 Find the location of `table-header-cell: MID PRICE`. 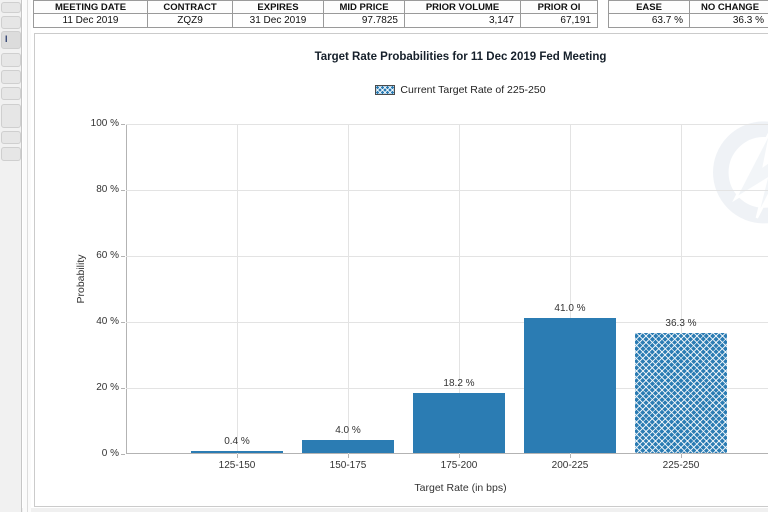

table-header-cell: MID PRICE is located at coordinates (364, 7).